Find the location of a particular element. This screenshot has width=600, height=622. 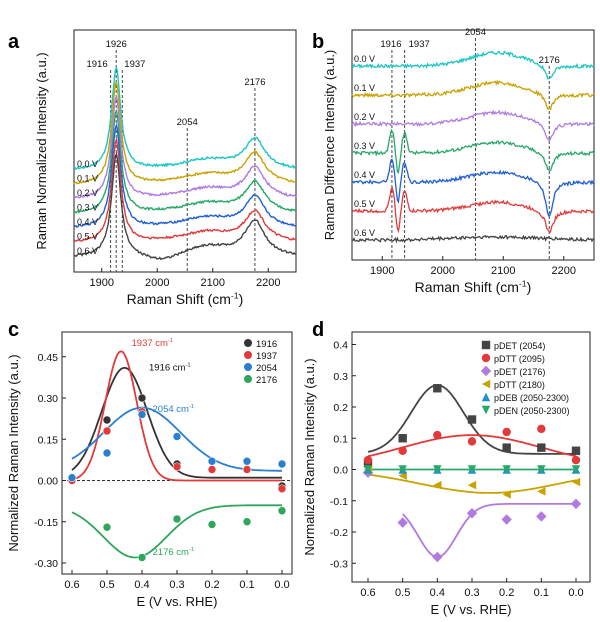

legend-marker-c-1916 is located at coordinates (248, 343).